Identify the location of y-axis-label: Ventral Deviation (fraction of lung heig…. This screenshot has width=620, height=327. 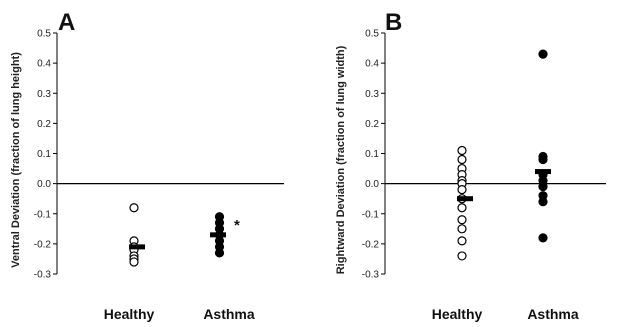
(16, 160).